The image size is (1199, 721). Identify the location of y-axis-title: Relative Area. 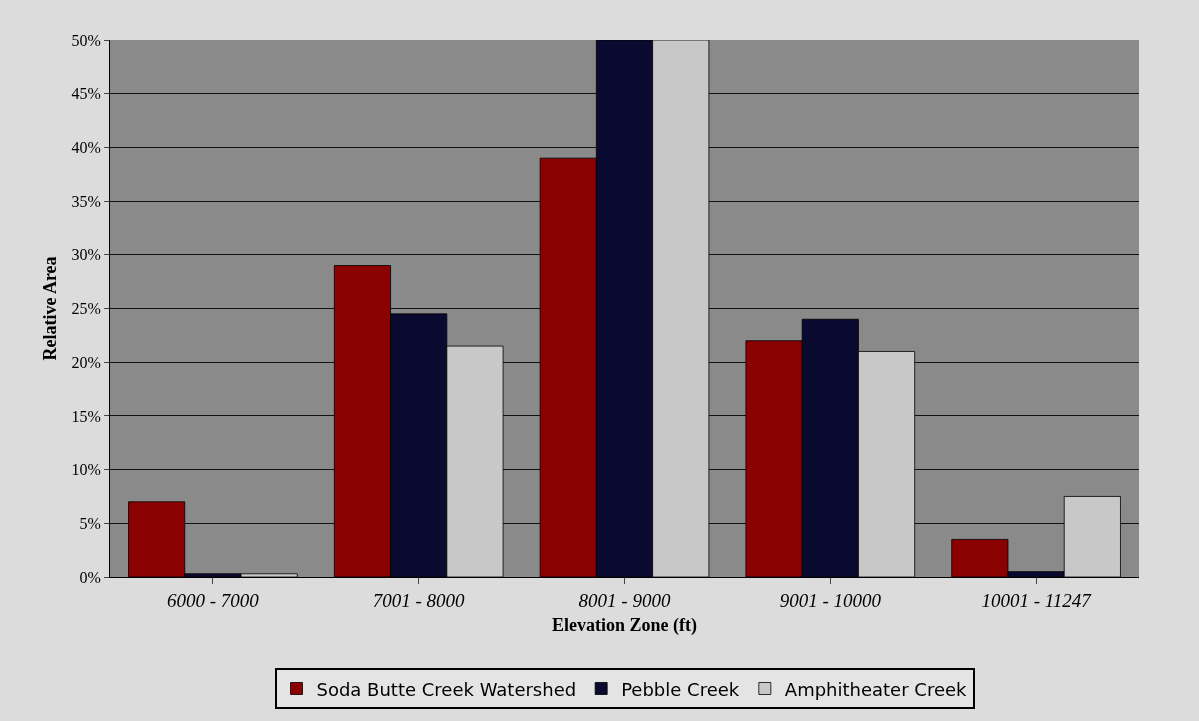
(49, 308).